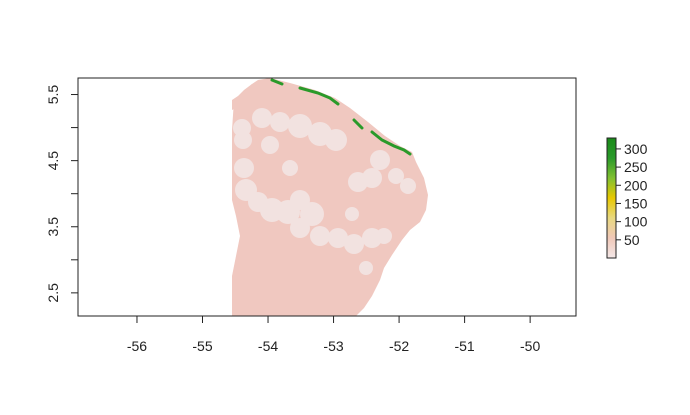 The image size is (690, 415). What do you see at coordinates (268, 346) in the screenshot?
I see `x-tick-label: -54` at bounding box center [268, 346].